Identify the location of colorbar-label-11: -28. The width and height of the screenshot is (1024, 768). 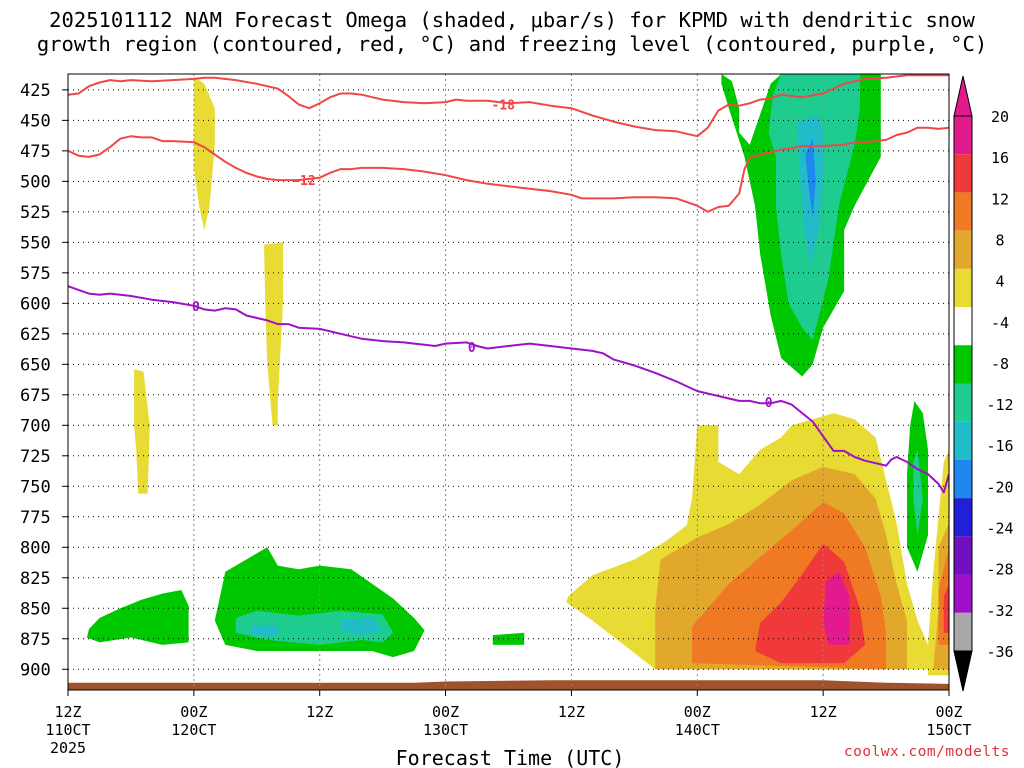
(999, 570).